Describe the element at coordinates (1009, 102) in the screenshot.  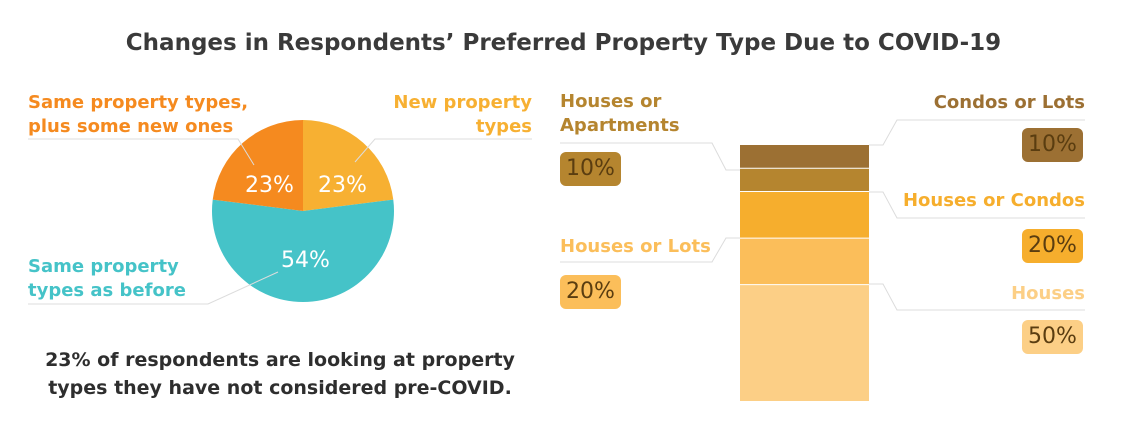
I see `bar-label-condos-lots: Condos or Lots` at that location.